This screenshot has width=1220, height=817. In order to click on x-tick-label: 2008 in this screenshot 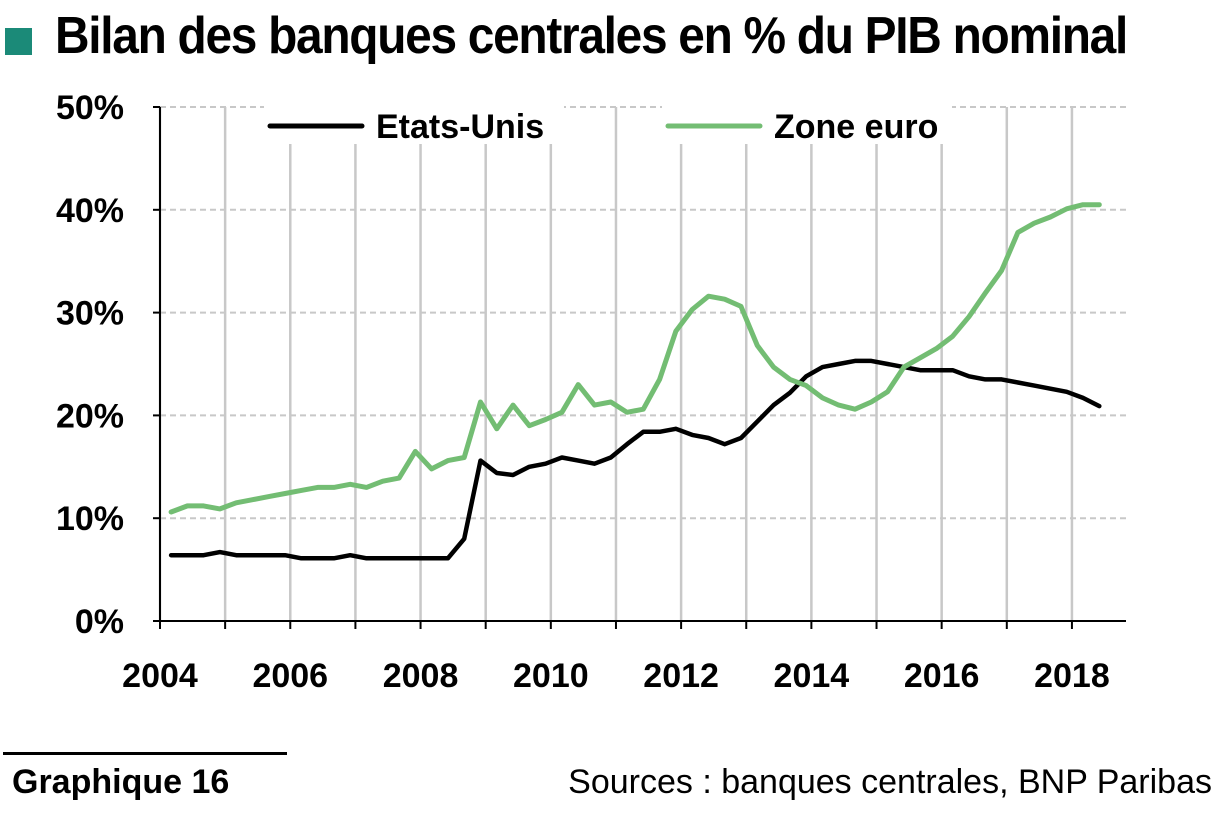, I will do `click(421, 676)`.